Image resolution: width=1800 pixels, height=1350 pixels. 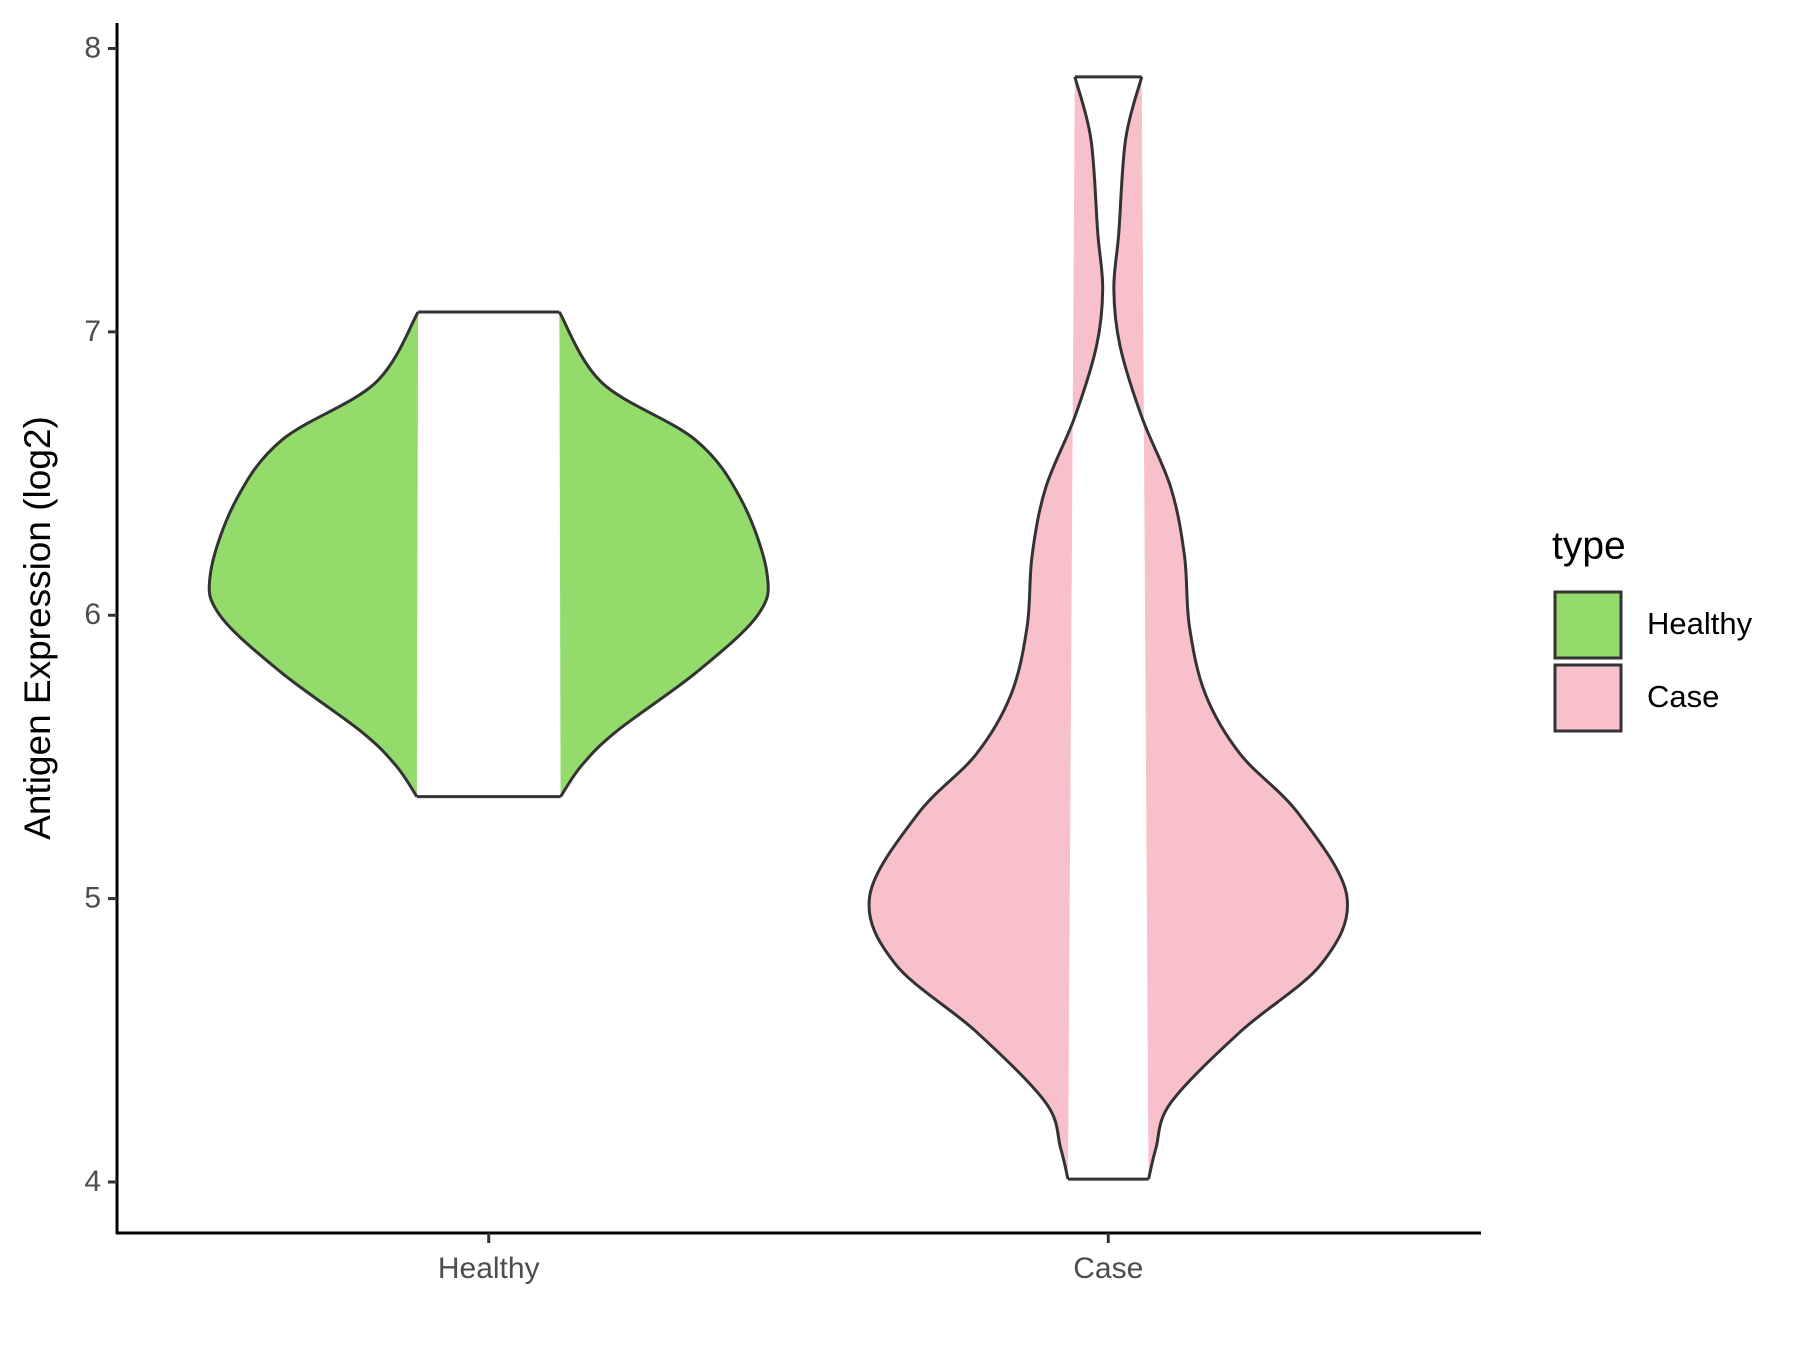 I want to click on legend-title: type, so click(x=1589, y=545).